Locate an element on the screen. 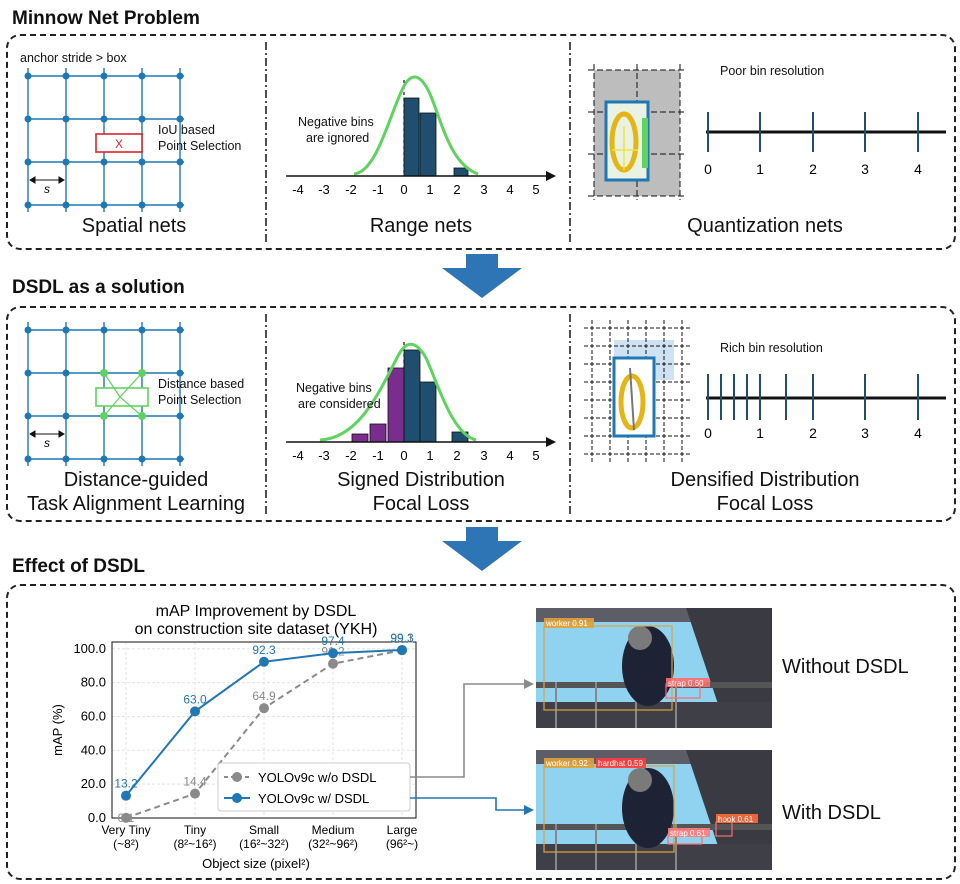  det-label: strap 0.60 is located at coordinates (686, 683).